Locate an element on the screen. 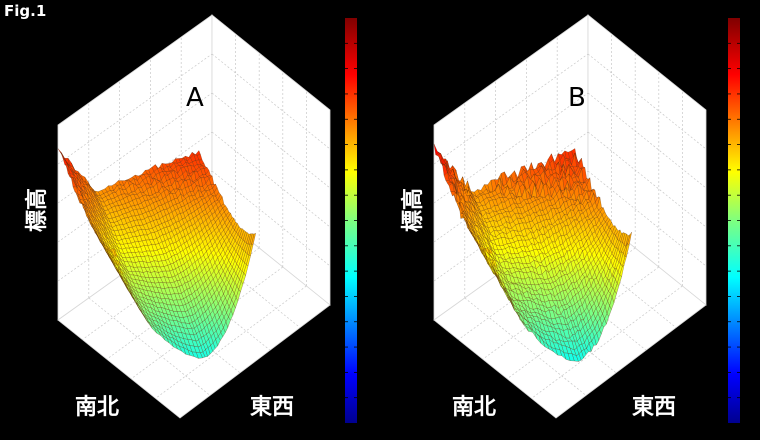 The height and width of the screenshot is (440, 760). panel-label-b: B is located at coordinates (577, 98).